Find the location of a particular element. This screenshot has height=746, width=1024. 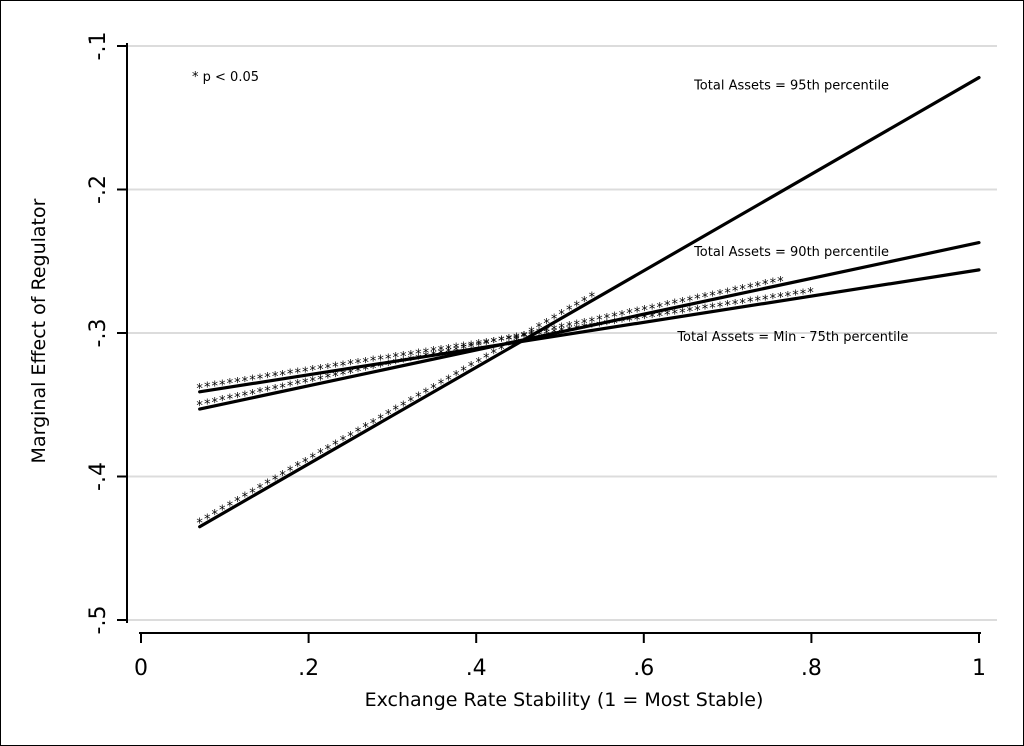

series-label: Total Assets = 90th percentile is located at coordinates (791, 252).